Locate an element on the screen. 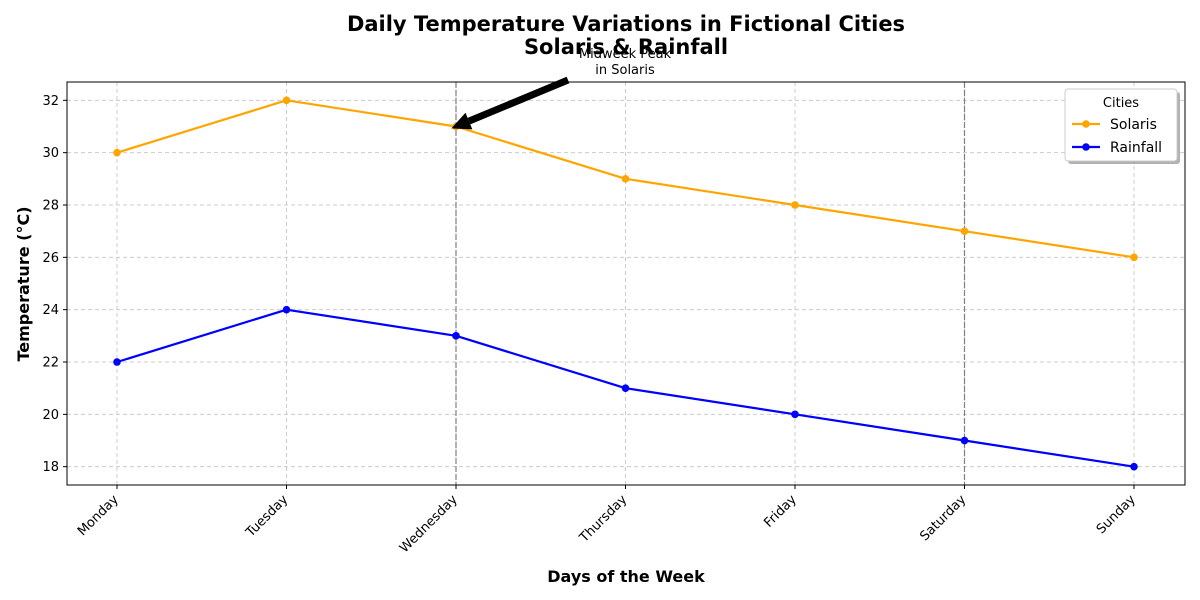 Image resolution: width=1200 pixels, height=600 pixels. y-tick-label: 18 is located at coordinates (50, 467).